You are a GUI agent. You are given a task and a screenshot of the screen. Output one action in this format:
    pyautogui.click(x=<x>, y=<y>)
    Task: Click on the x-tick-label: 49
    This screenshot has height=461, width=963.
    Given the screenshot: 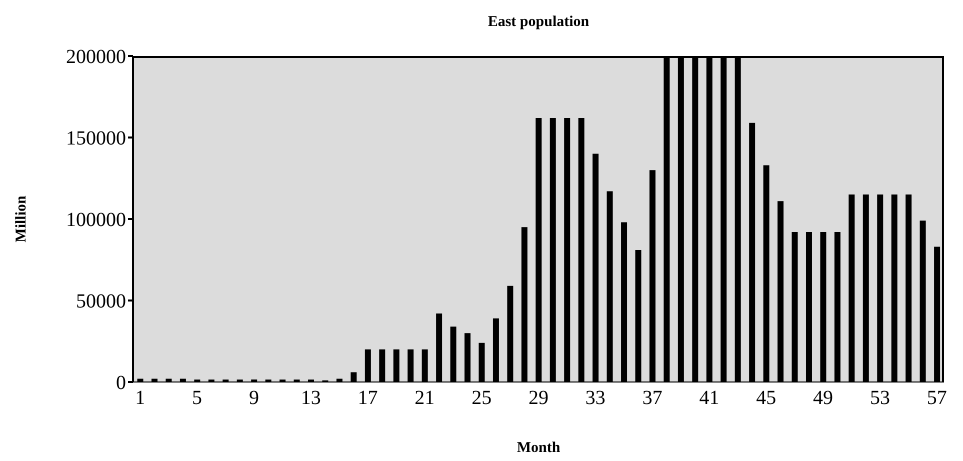 What is the action you would take?
    pyautogui.click(x=823, y=398)
    